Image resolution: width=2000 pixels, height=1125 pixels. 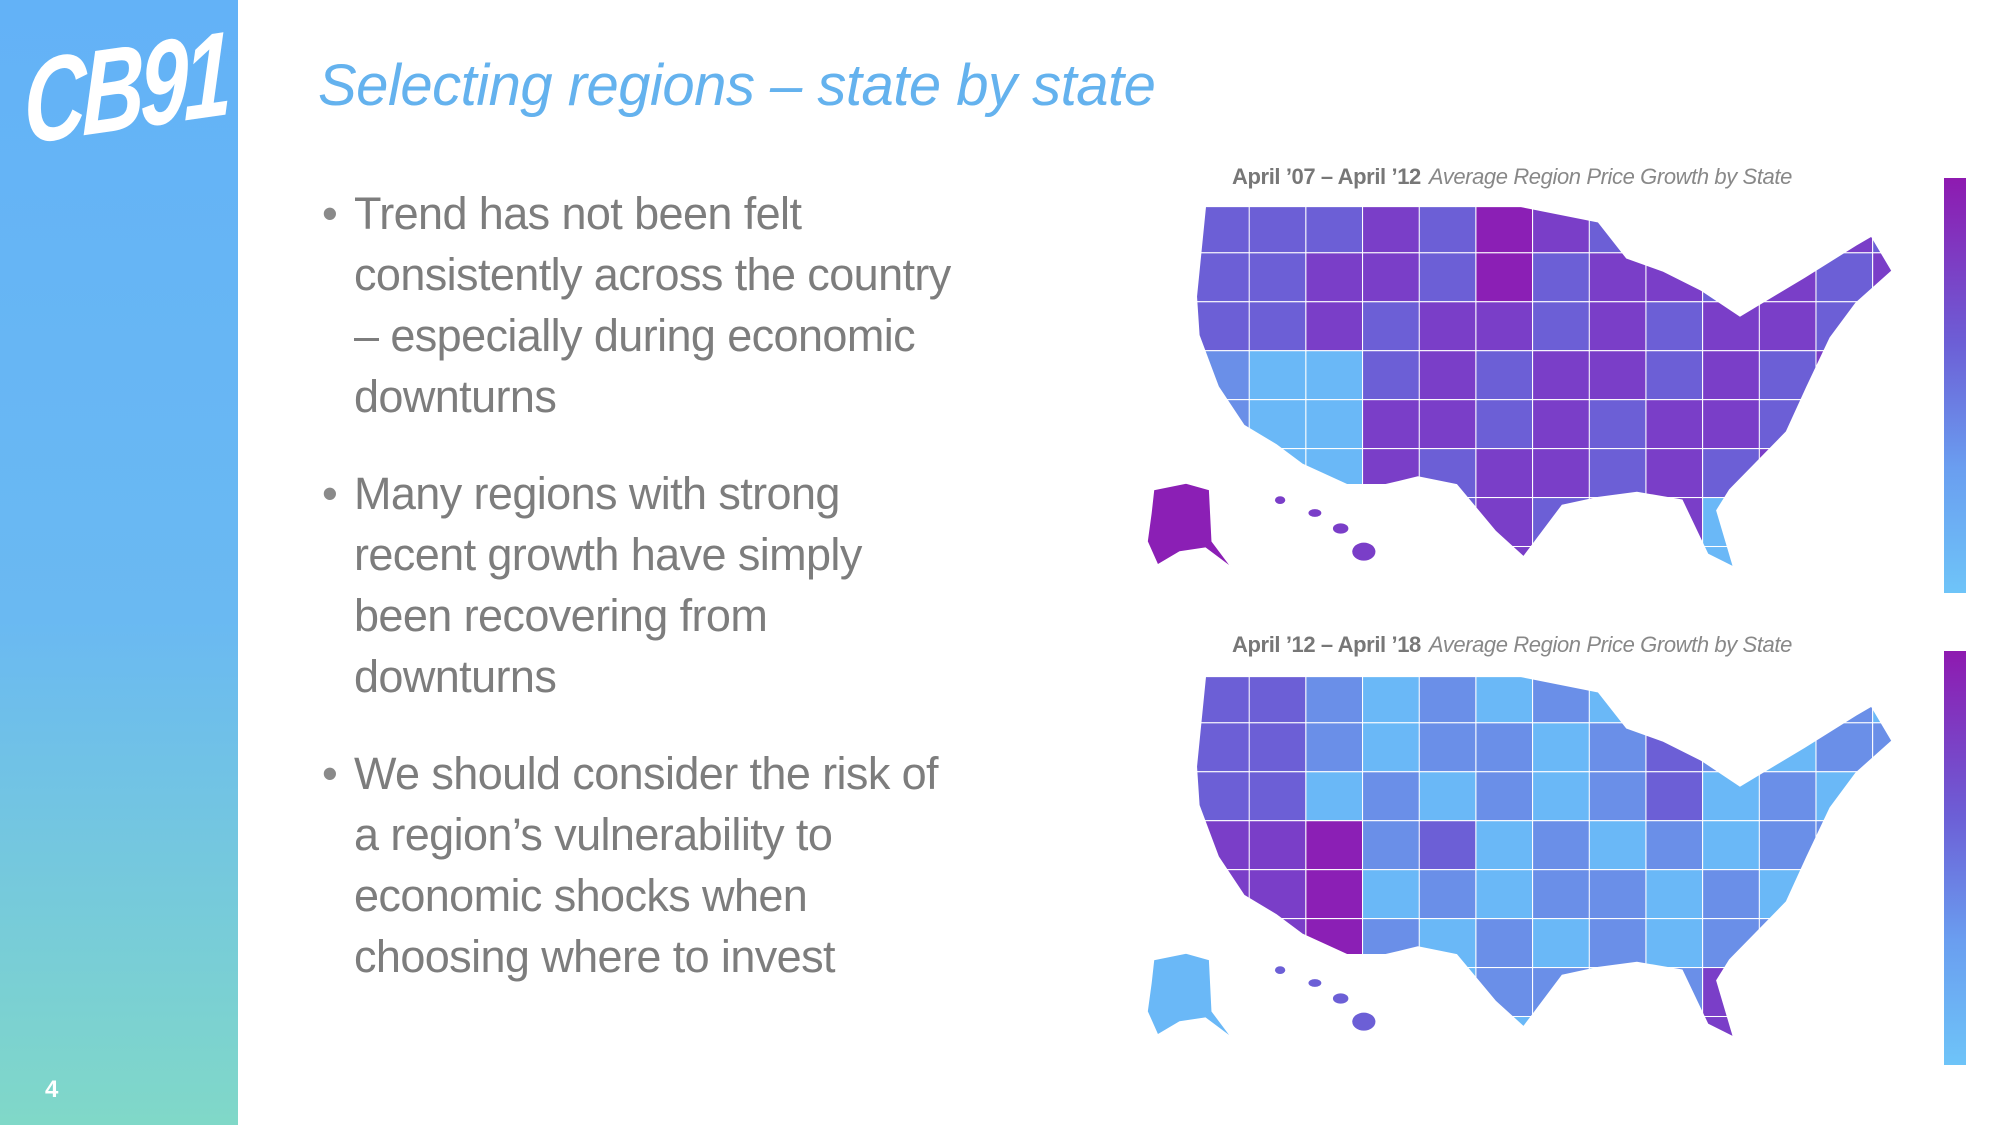 I want to click on us-map, so click(x=1520, y=387).